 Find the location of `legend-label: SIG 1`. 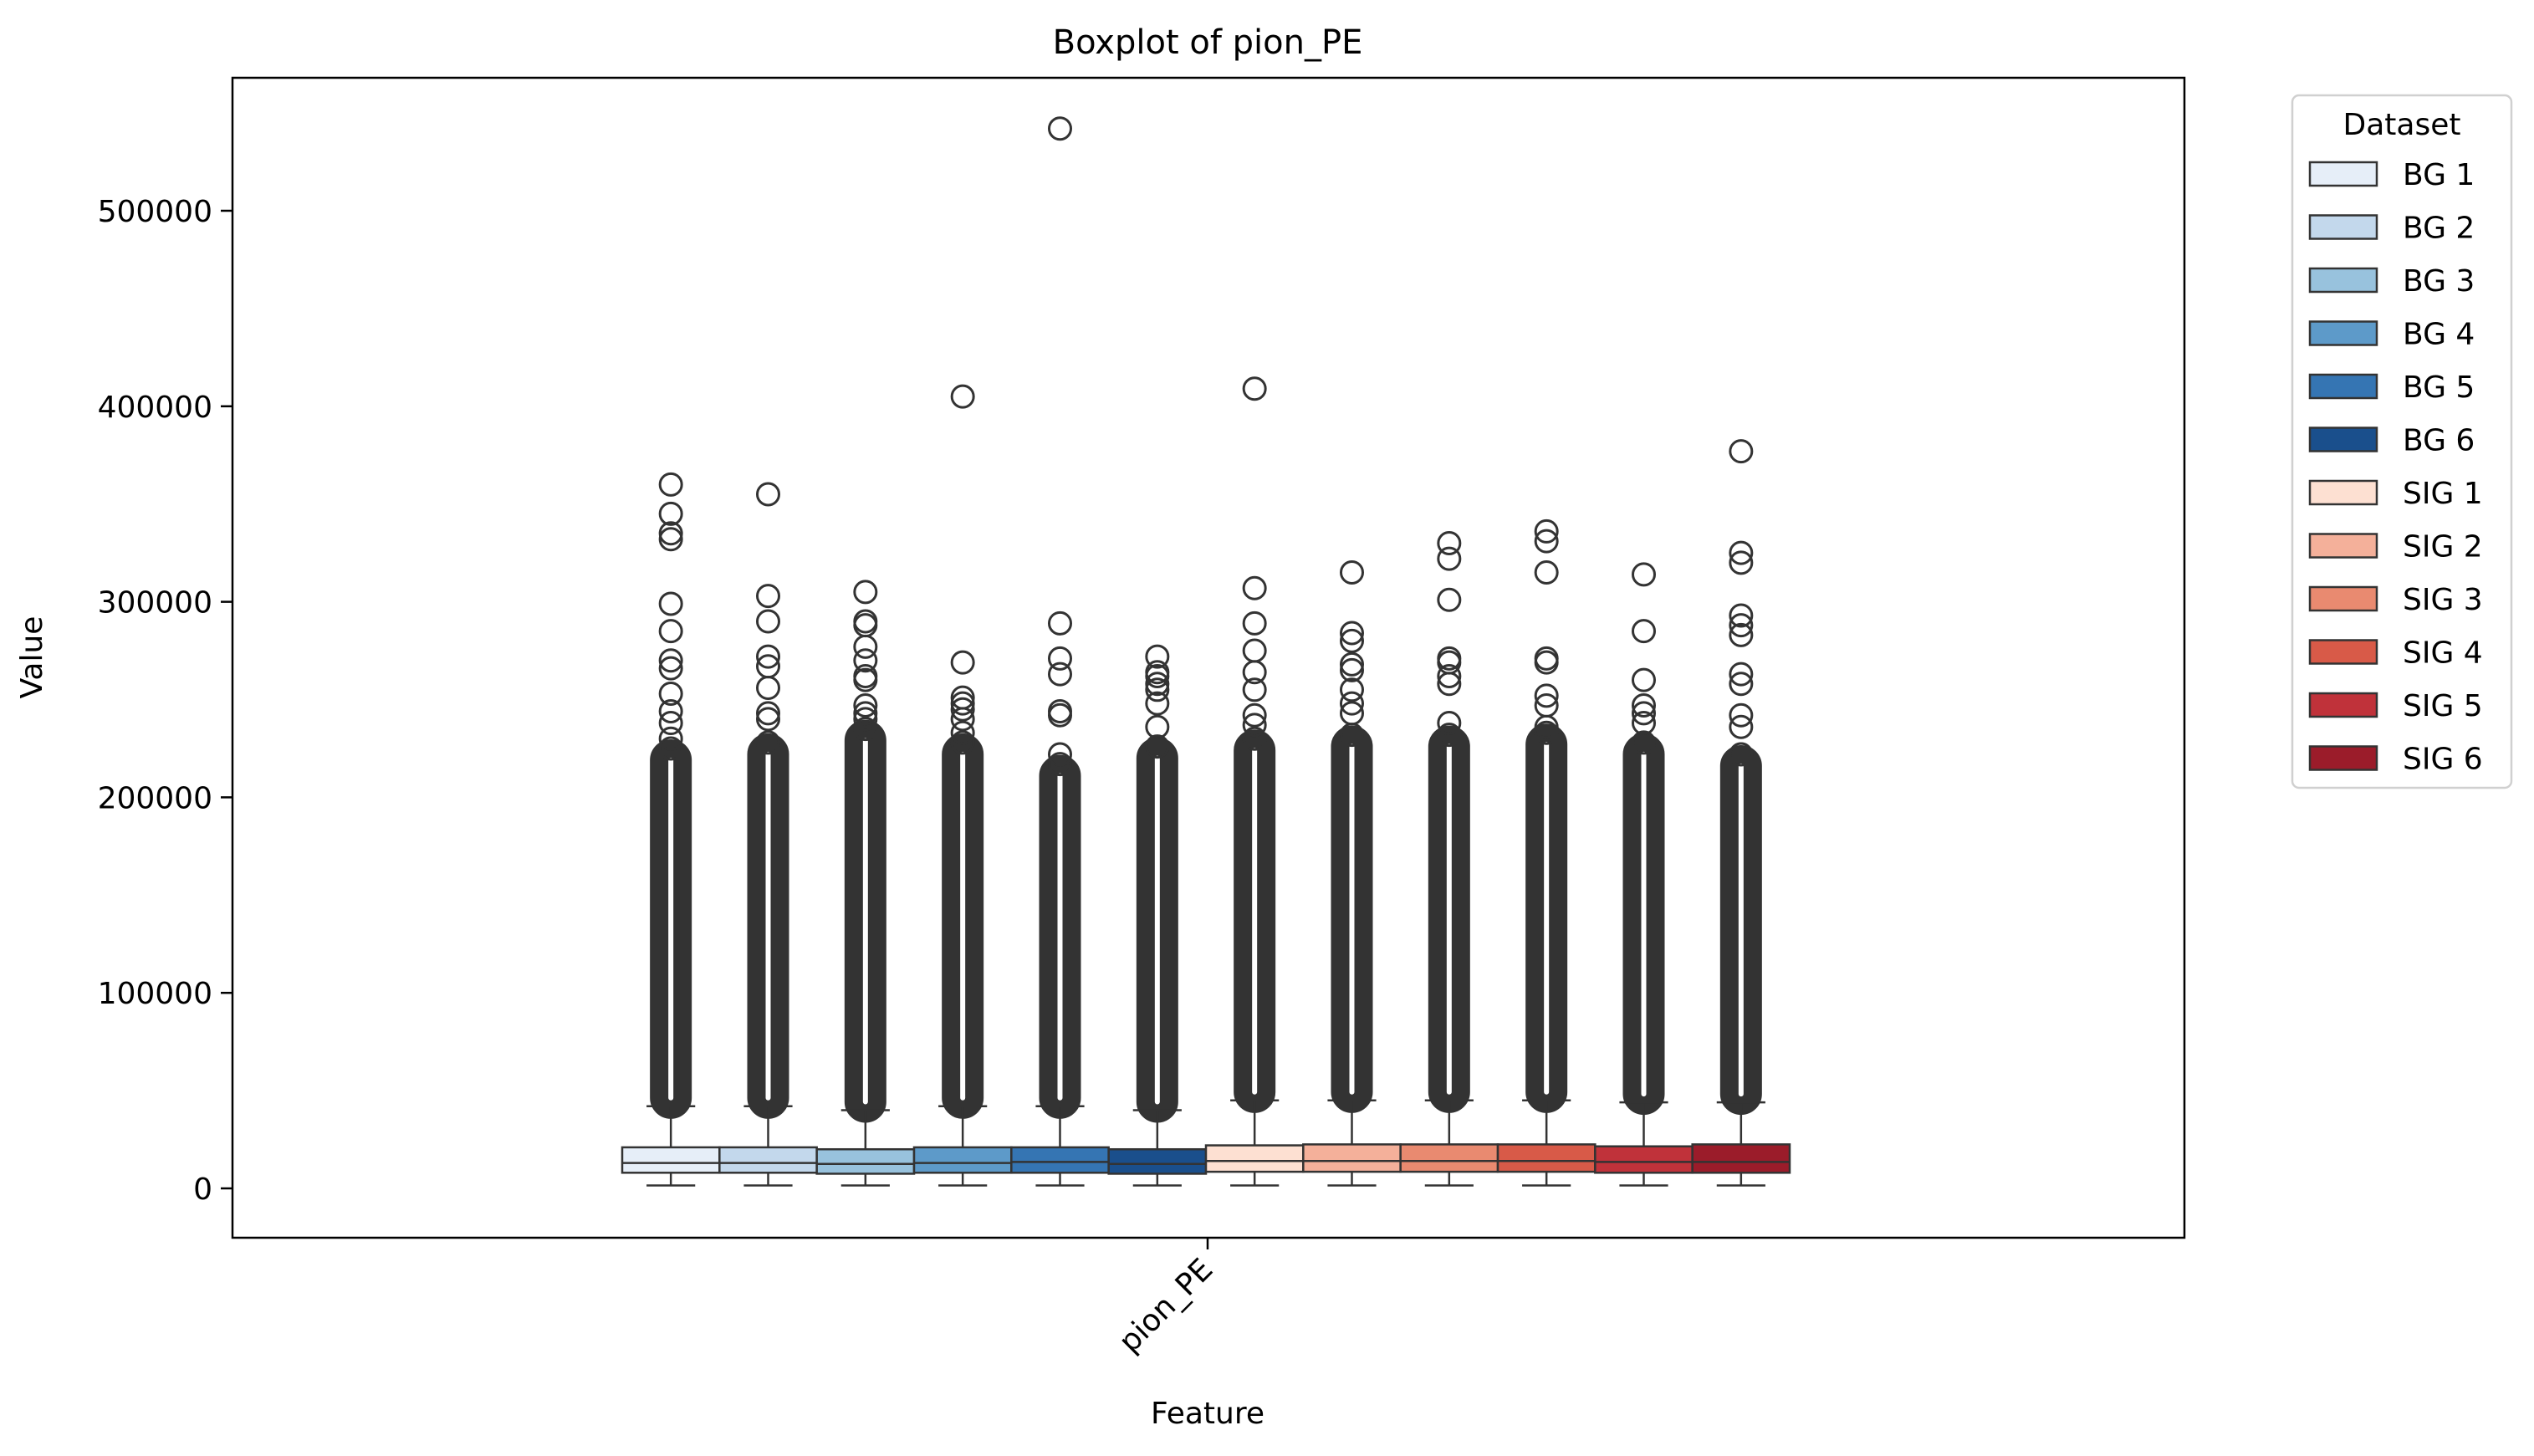

legend-label: SIG 1 is located at coordinates (2443, 494).